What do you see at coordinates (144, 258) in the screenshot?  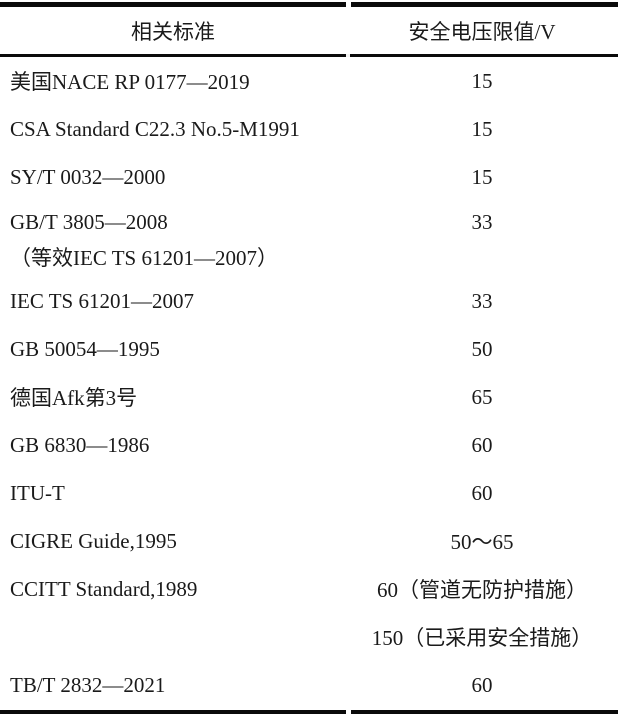 I see `standard-line-2: （等效IEC TS 61201—2007）` at bounding box center [144, 258].